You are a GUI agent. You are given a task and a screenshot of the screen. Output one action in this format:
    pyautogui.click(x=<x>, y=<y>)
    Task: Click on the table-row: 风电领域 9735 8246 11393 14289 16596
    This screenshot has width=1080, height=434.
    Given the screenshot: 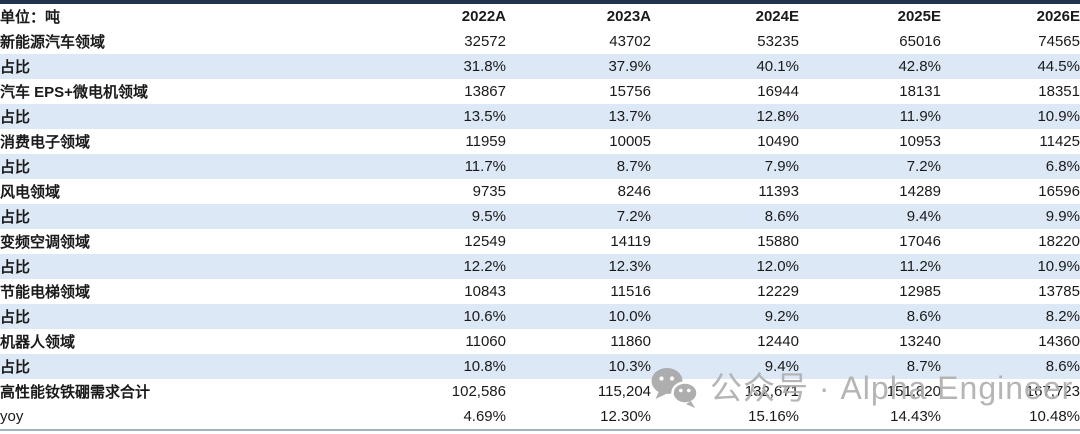 What is the action you would take?
    pyautogui.click(x=540, y=191)
    